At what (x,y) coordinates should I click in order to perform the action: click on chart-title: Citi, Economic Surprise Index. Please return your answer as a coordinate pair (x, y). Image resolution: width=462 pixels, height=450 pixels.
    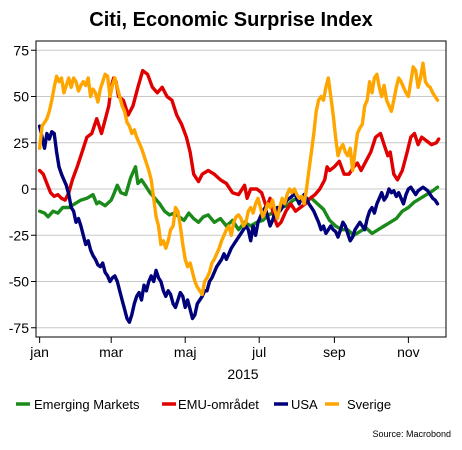
    Looking at the image, I should click on (230, 20).